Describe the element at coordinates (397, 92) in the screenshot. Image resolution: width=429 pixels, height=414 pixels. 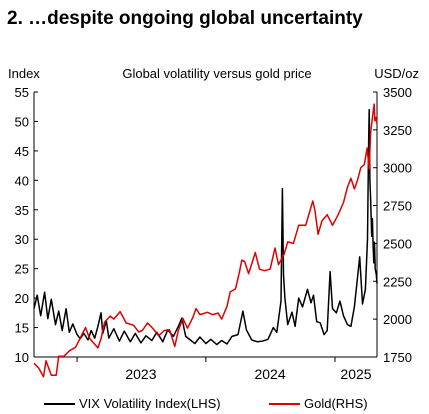
I see `right-tick-label: 3500` at that location.